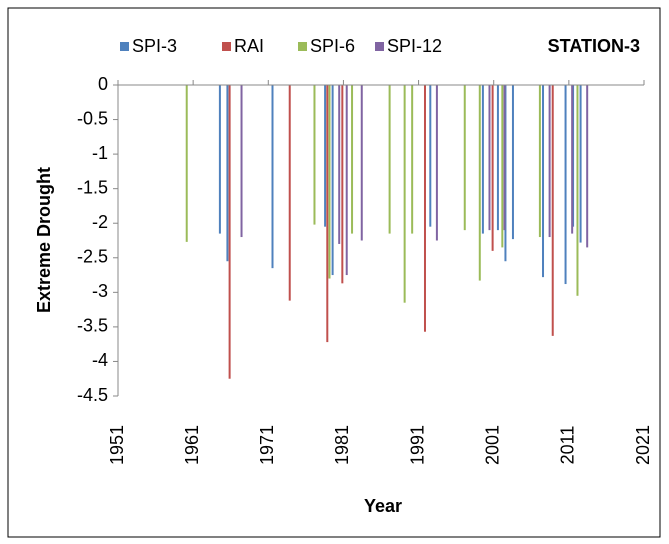 Image resolution: width=669 pixels, height=544 pixels. What do you see at coordinates (44, 240) in the screenshot?
I see `y-axis-title: Extreme Drought` at bounding box center [44, 240].